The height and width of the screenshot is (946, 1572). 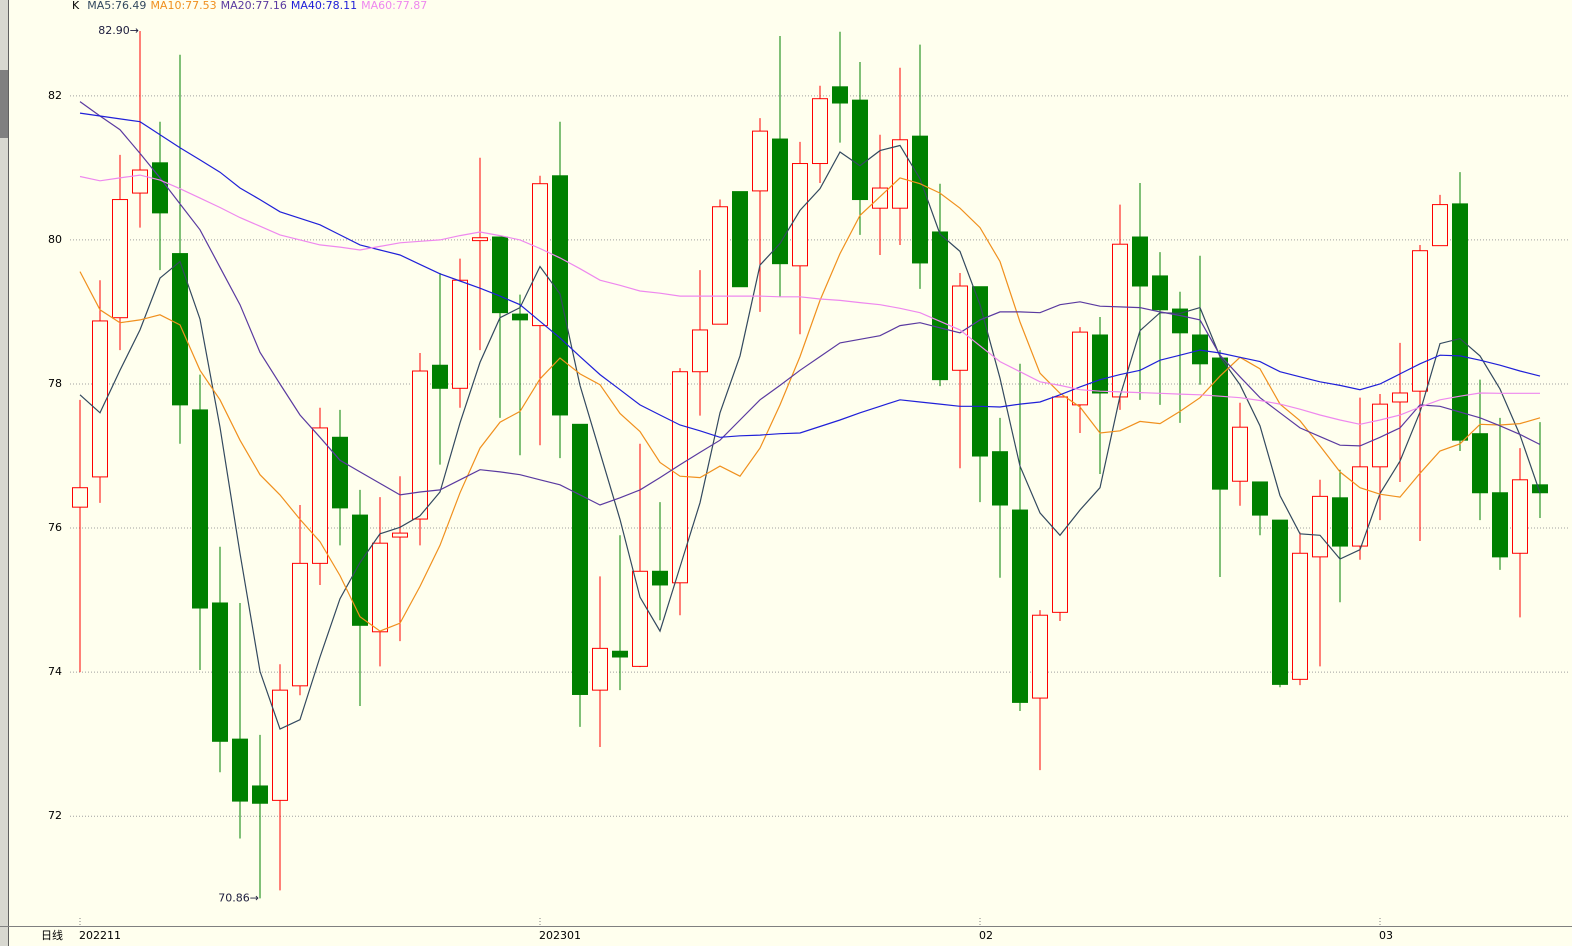 What do you see at coordinates (76, 6) in the screenshot?
I see `chart-title: K` at bounding box center [76, 6].